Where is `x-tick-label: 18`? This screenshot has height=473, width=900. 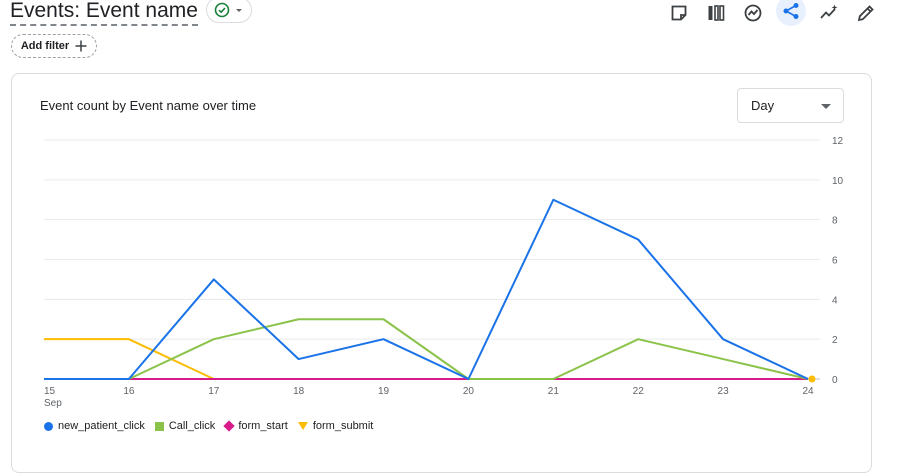
x-tick-label: 18 is located at coordinates (299, 391).